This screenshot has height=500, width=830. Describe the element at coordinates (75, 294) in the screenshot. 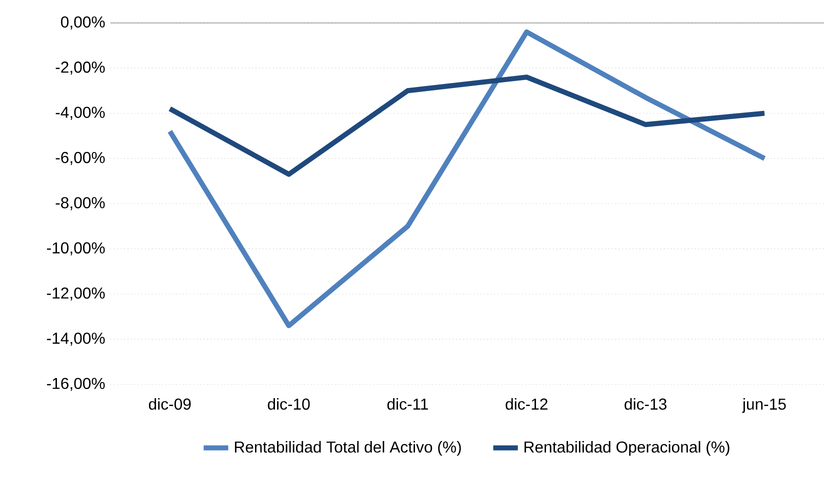

I see `y-tick-label: -12,00%` at that location.